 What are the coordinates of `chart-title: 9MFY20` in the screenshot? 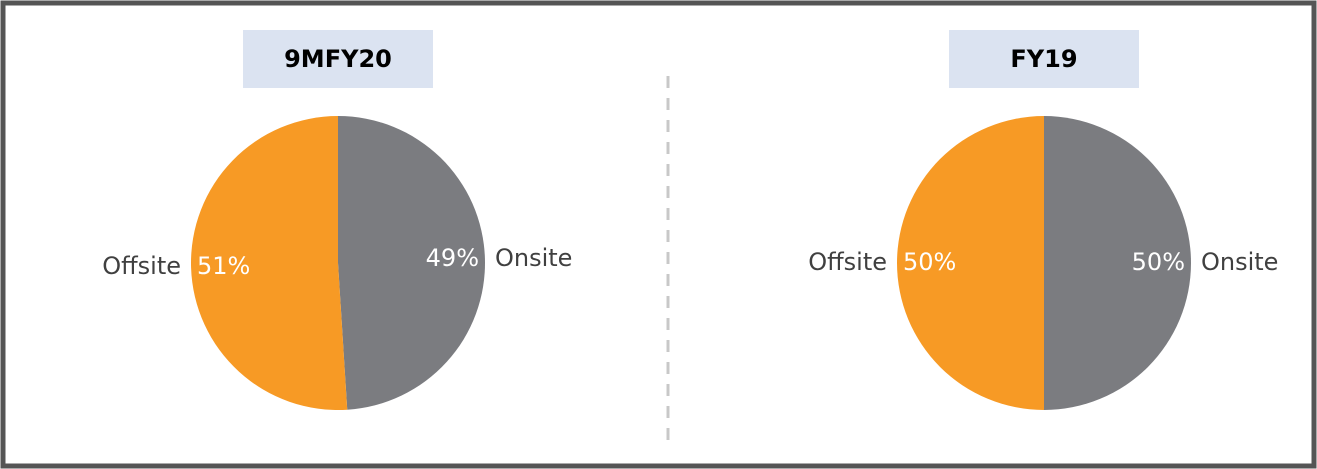 It's located at (338, 59).